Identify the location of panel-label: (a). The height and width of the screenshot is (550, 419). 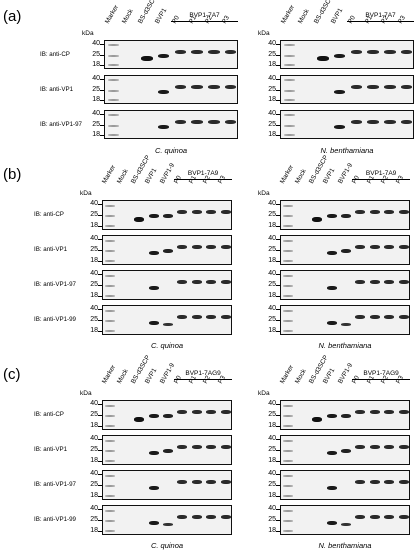
(12, 16).